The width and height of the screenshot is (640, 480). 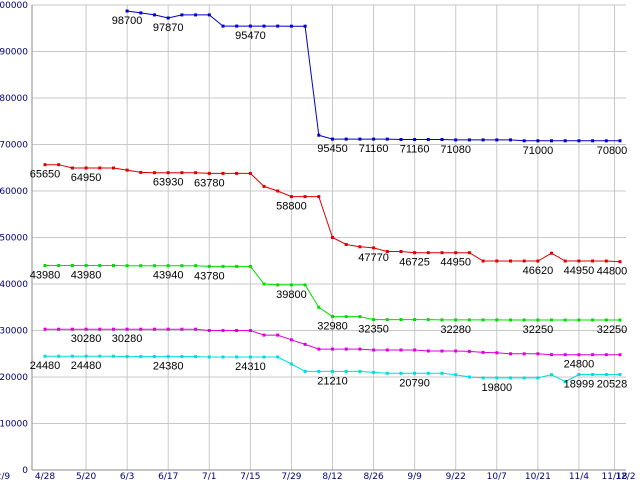 What do you see at coordinates (414, 383) in the screenshot?
I see `data-label: 20790` at bounding box center [414, 383].